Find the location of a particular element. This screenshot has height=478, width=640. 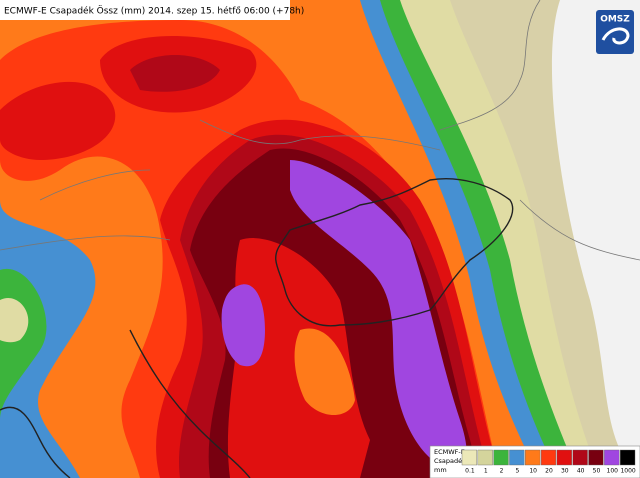

legend-label: 50 is located at coordinates (597, 471).